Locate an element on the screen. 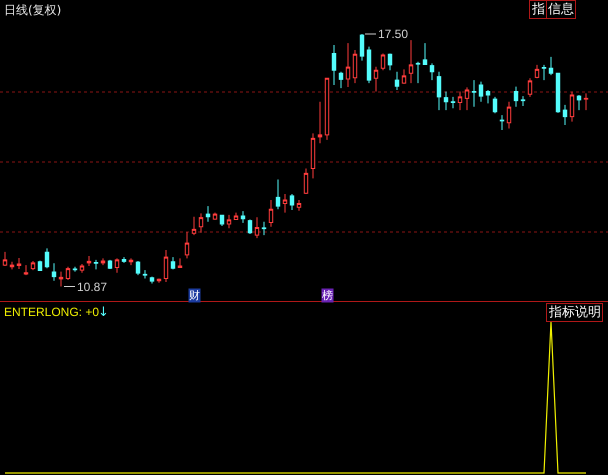  chart-title: 日线(复权) is located at coordinates (33, 10).